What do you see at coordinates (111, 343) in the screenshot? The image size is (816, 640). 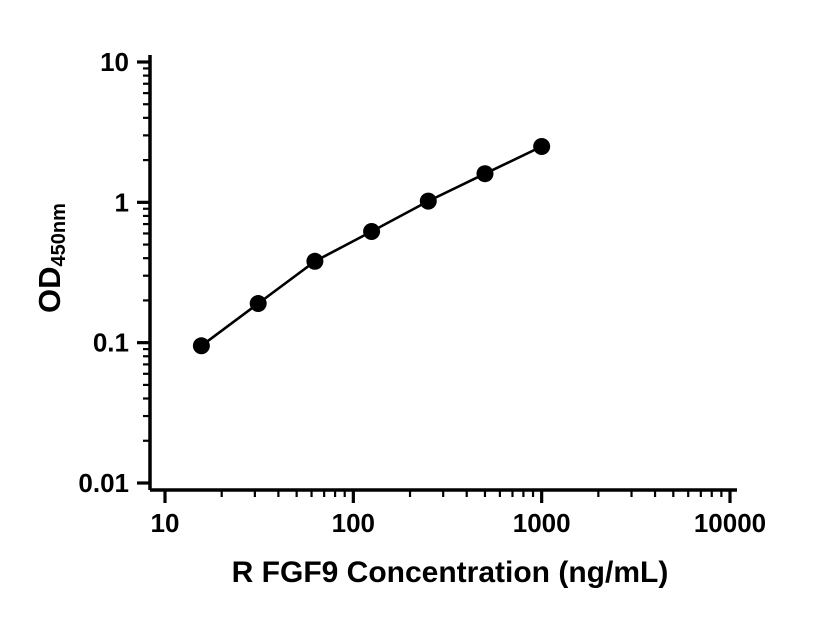 I see `y-tick-label: 0.1` at bounding box center [111, 343].